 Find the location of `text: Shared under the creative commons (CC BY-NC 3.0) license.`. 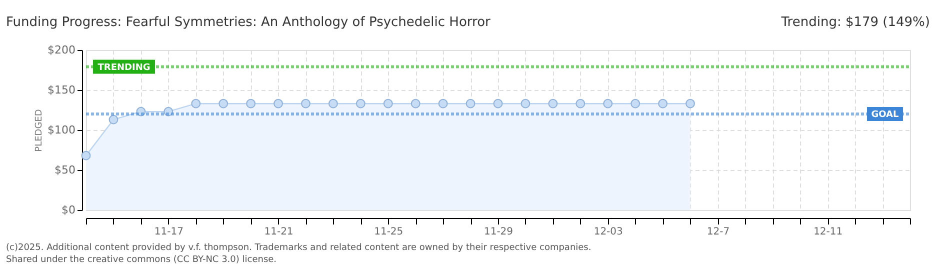

text: Shared under the creative commons (CC BY-NC 3.0) license. is located at coordinates (141, 260).